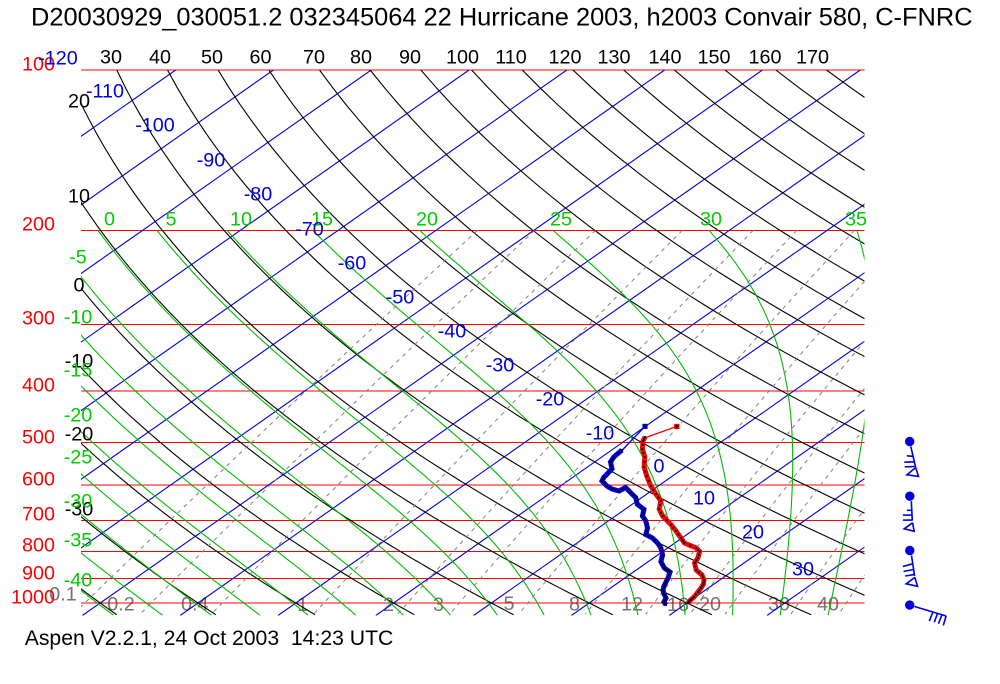 The width and height of the screenshot is (1000, 684). What do you see at coordinates (438, 605) in the screenshot?
I see `svg-text: 3` at bounding box center [438, 605].